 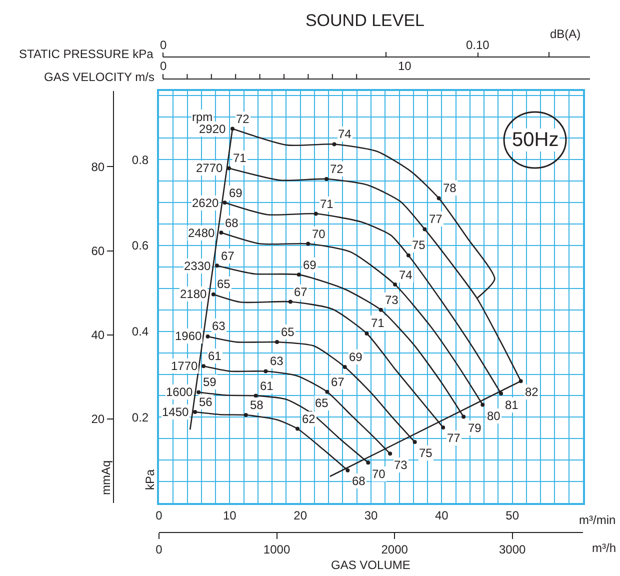 I want to click on x2-tick-label: 3000, so click(x=512, y=549).